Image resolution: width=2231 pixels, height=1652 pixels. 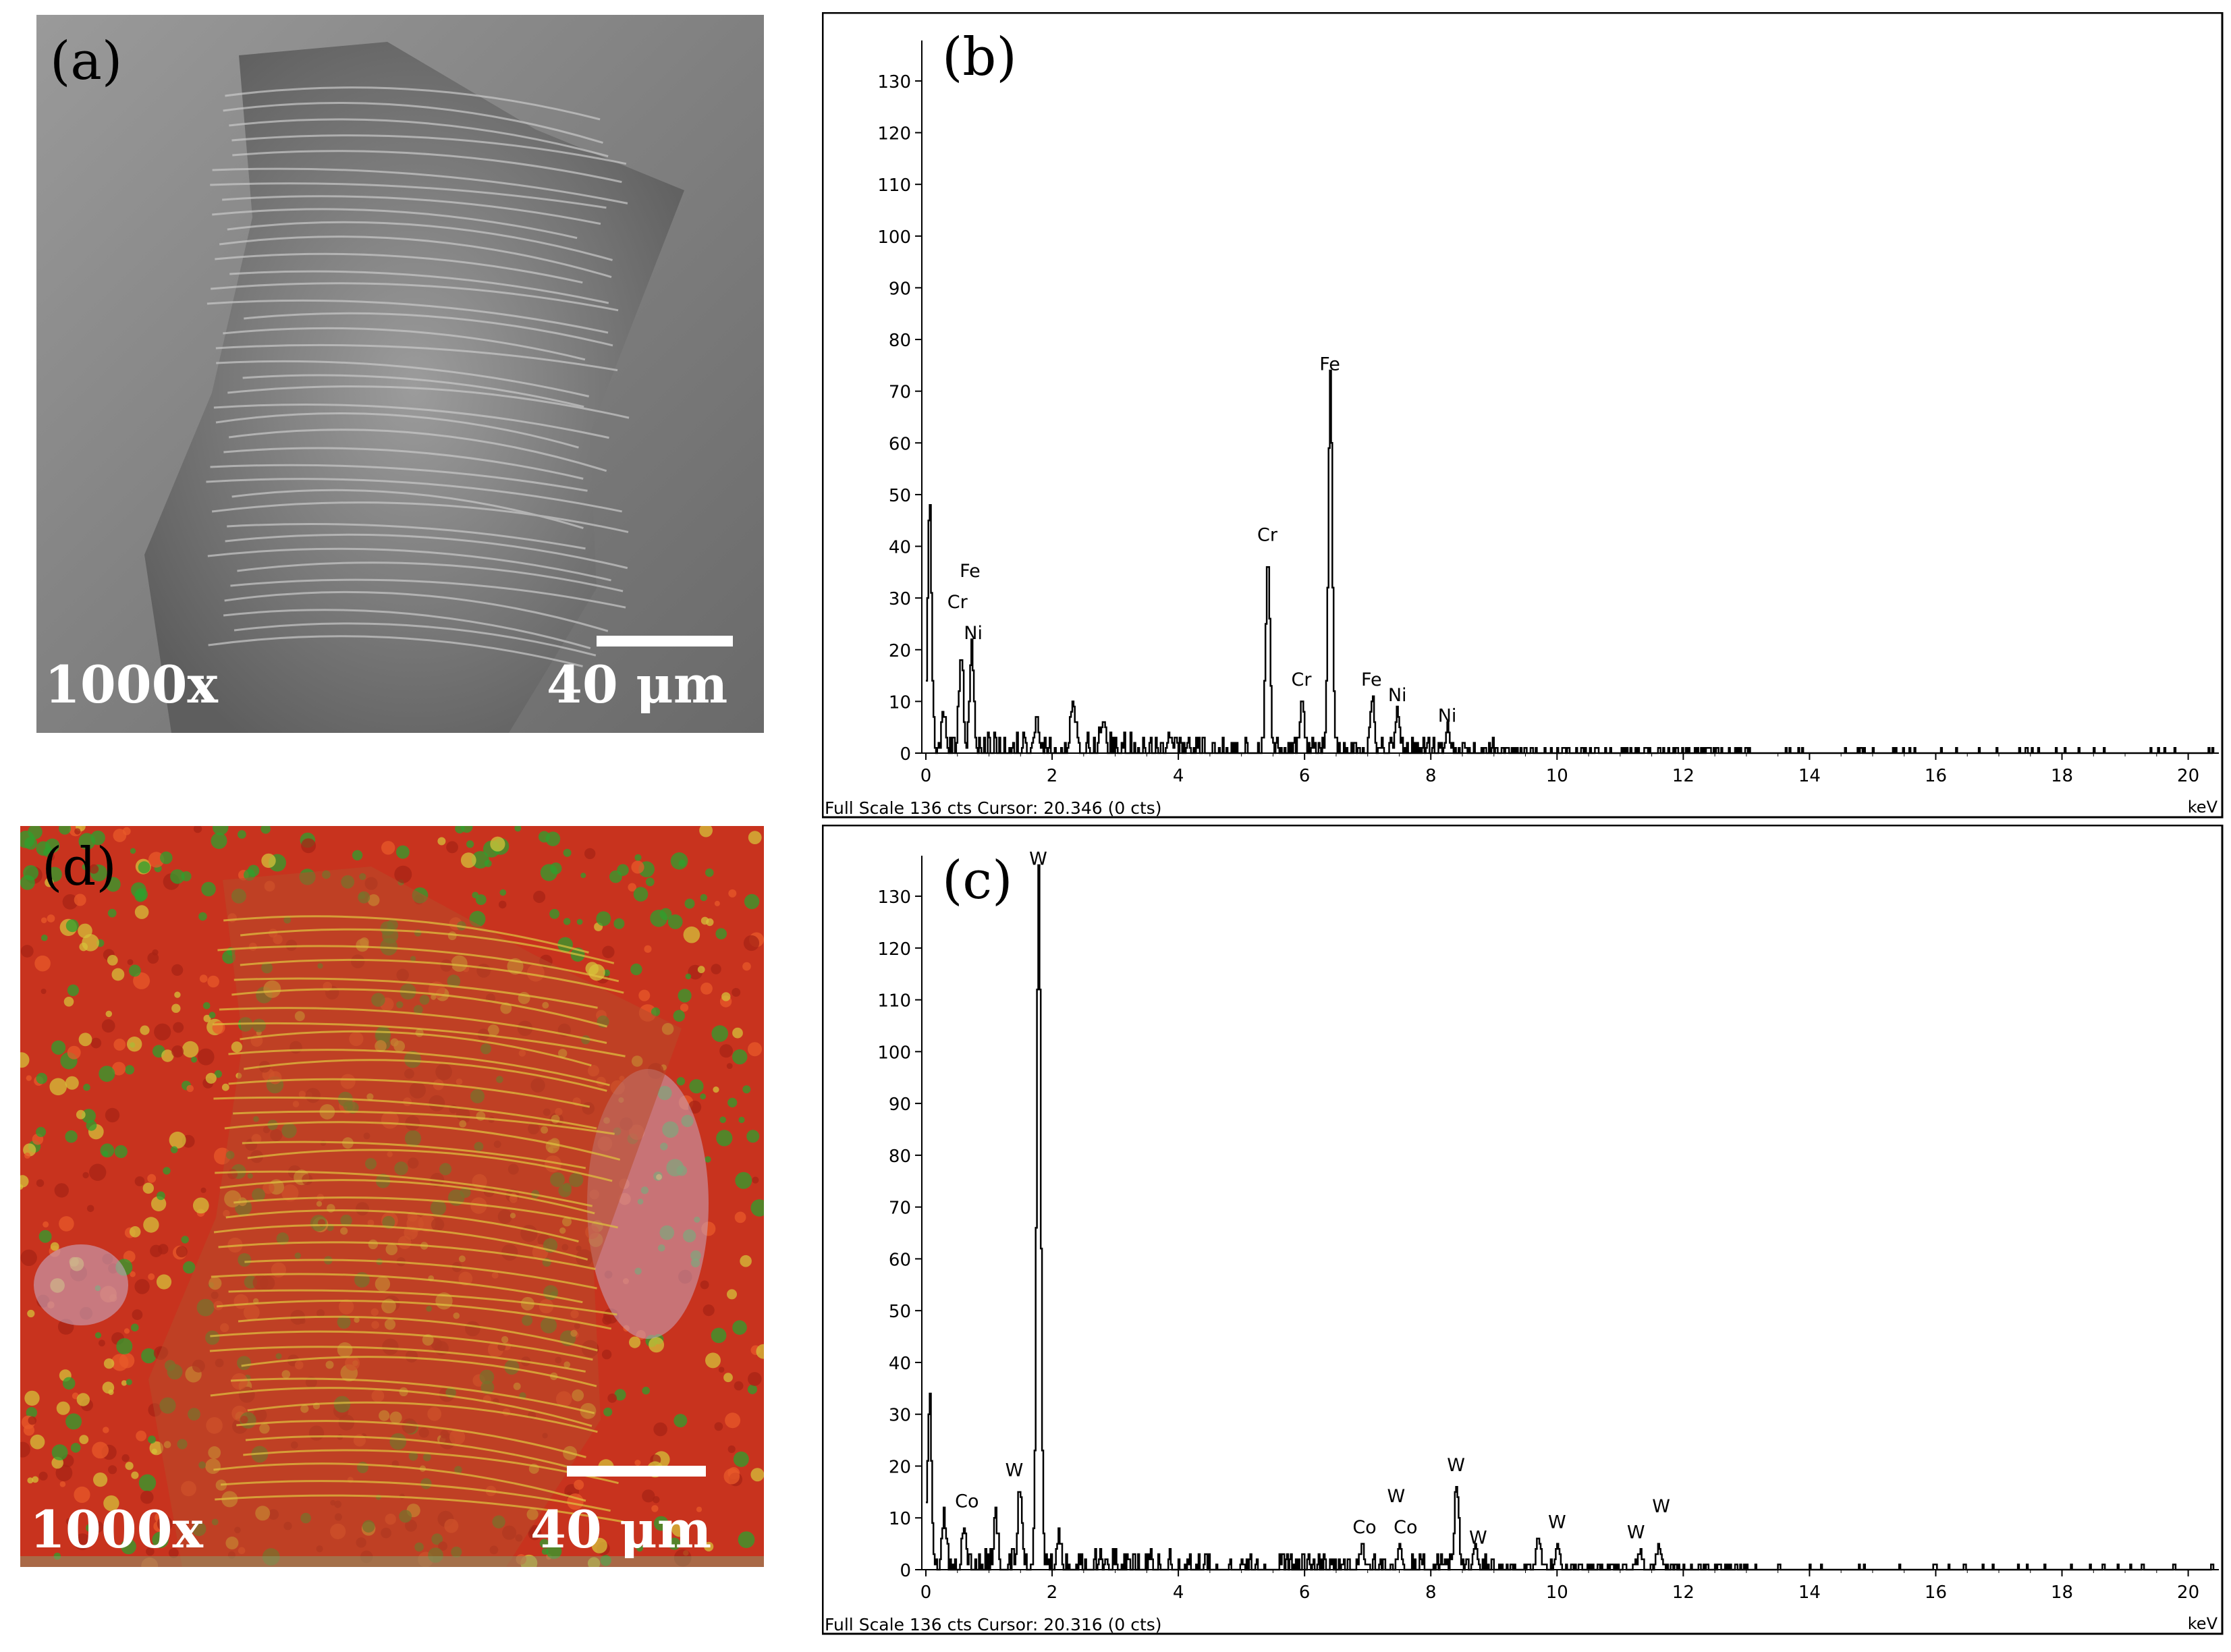 What do you see at coordinates (977, 880) in the screenshot?
I see `panel-label-c: (c)` at bounding box center [977, 880].